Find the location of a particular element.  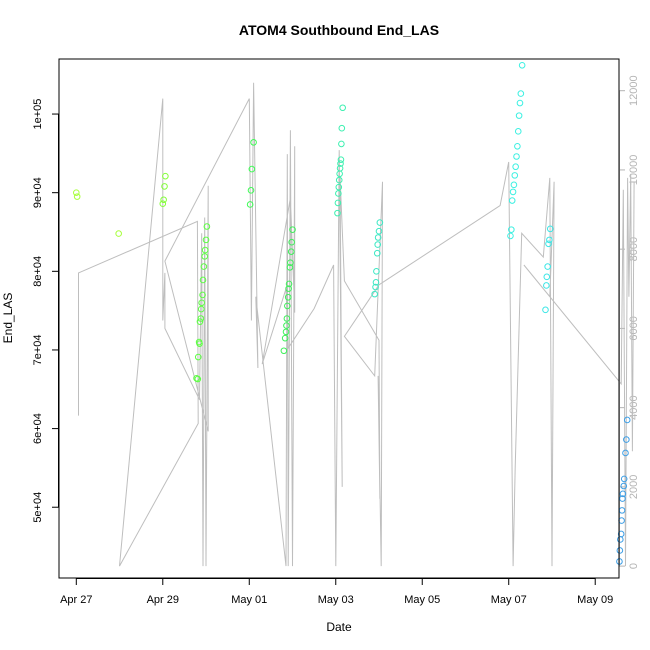

chart-title: ATOM4 Southbound End_LAS is located at coordinates (339, 30).